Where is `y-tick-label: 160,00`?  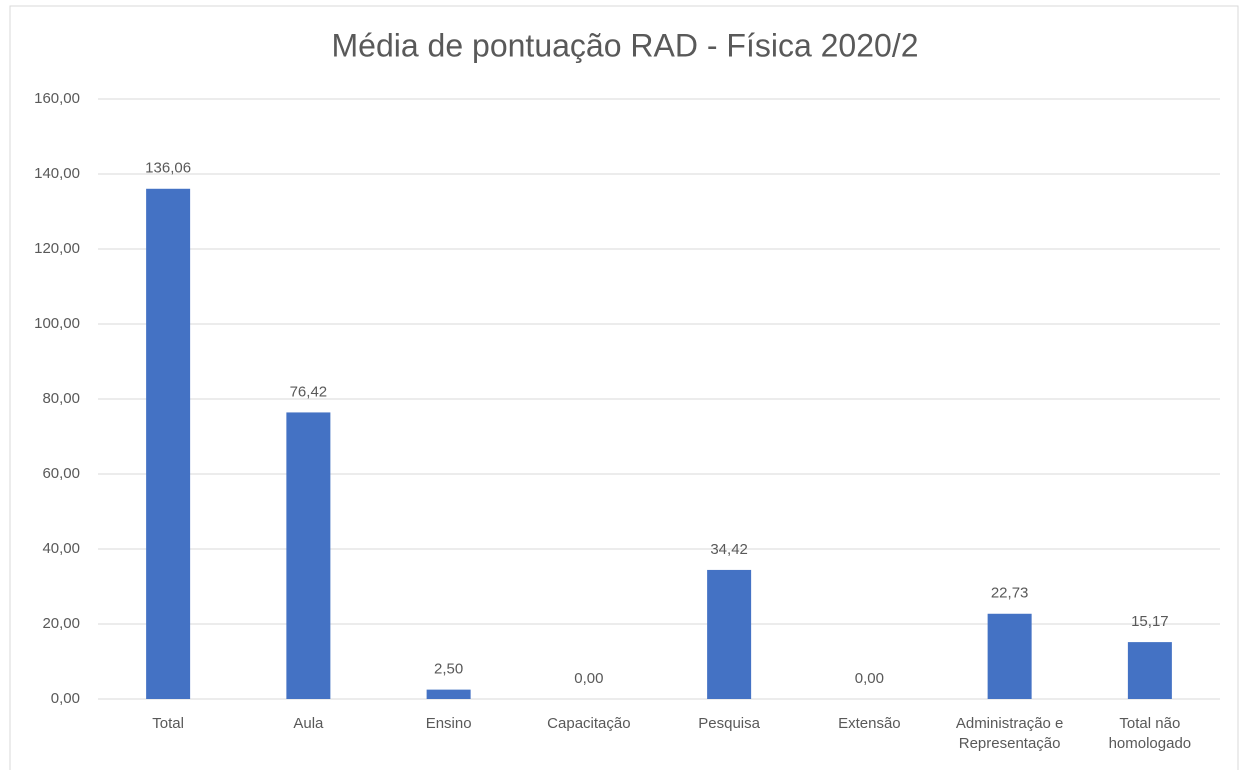
y-tick-label: 160,00 is located at coordinates (57, 98).